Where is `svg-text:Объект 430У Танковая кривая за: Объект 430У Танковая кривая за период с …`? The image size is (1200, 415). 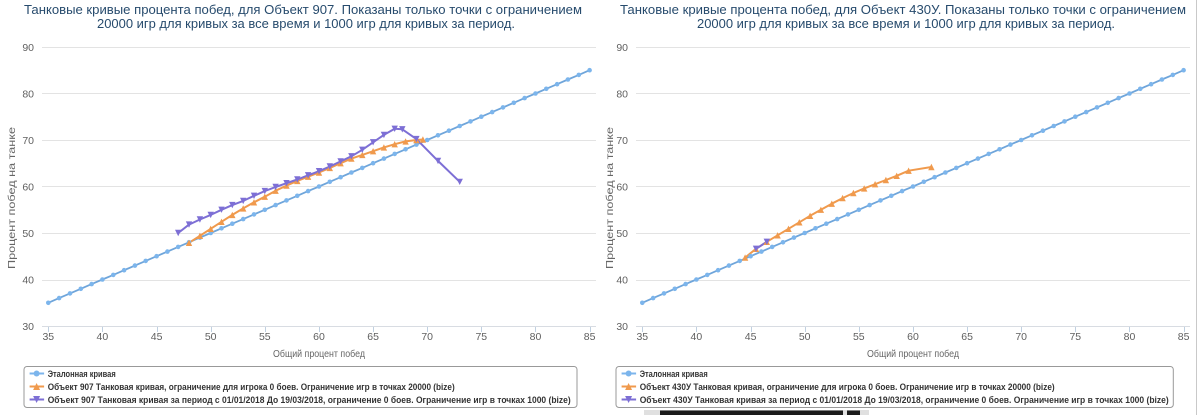
svg-text:Объект 430У Танковая кривая за: Объект 430У Танковая кривая за период с … is located at coordinates (904, 400).